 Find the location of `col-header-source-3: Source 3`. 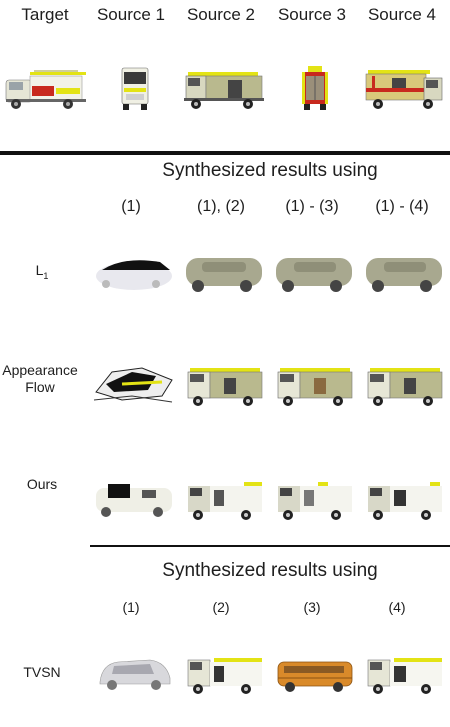

col-header-source-3: Source 3 is located at coordinates (312, 14).